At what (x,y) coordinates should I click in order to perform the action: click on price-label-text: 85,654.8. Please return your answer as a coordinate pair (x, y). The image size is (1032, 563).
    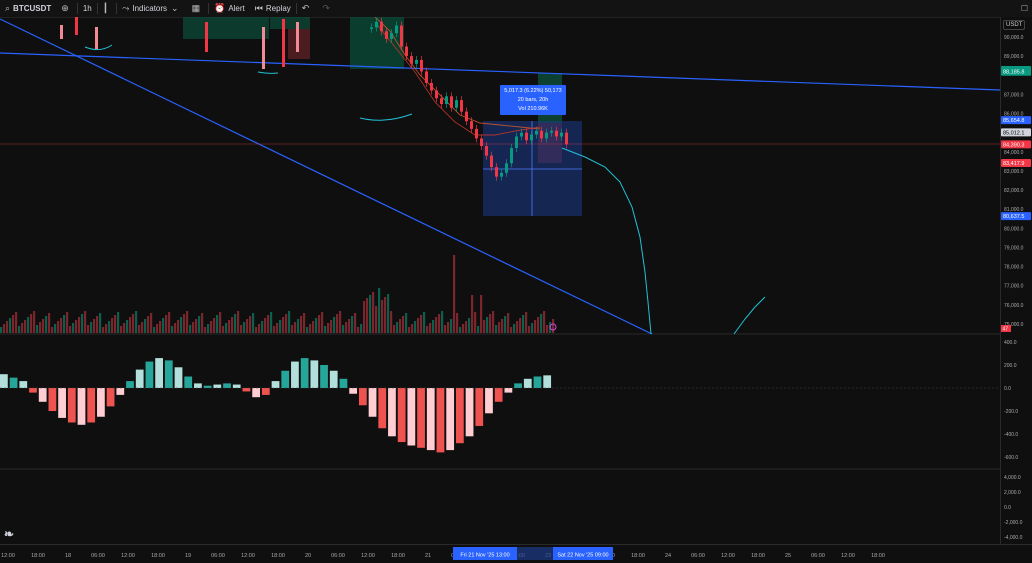
    Looking at the image, I should click on (1013, 121).